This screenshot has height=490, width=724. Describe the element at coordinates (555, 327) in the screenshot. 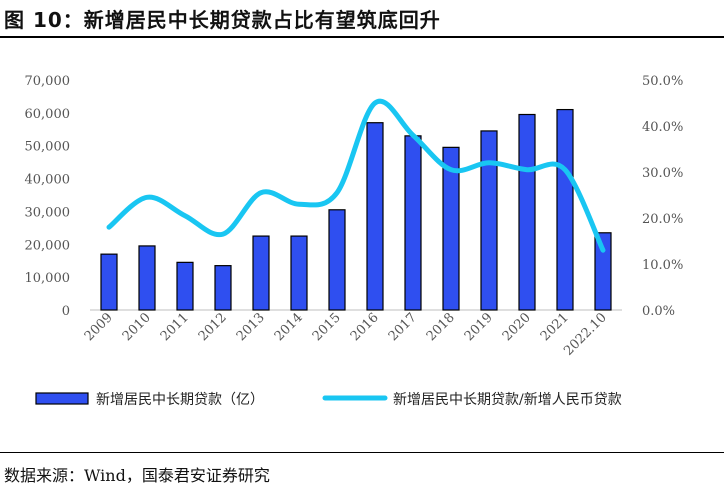

I see `x-axis-tick-label: 2021` at that location.